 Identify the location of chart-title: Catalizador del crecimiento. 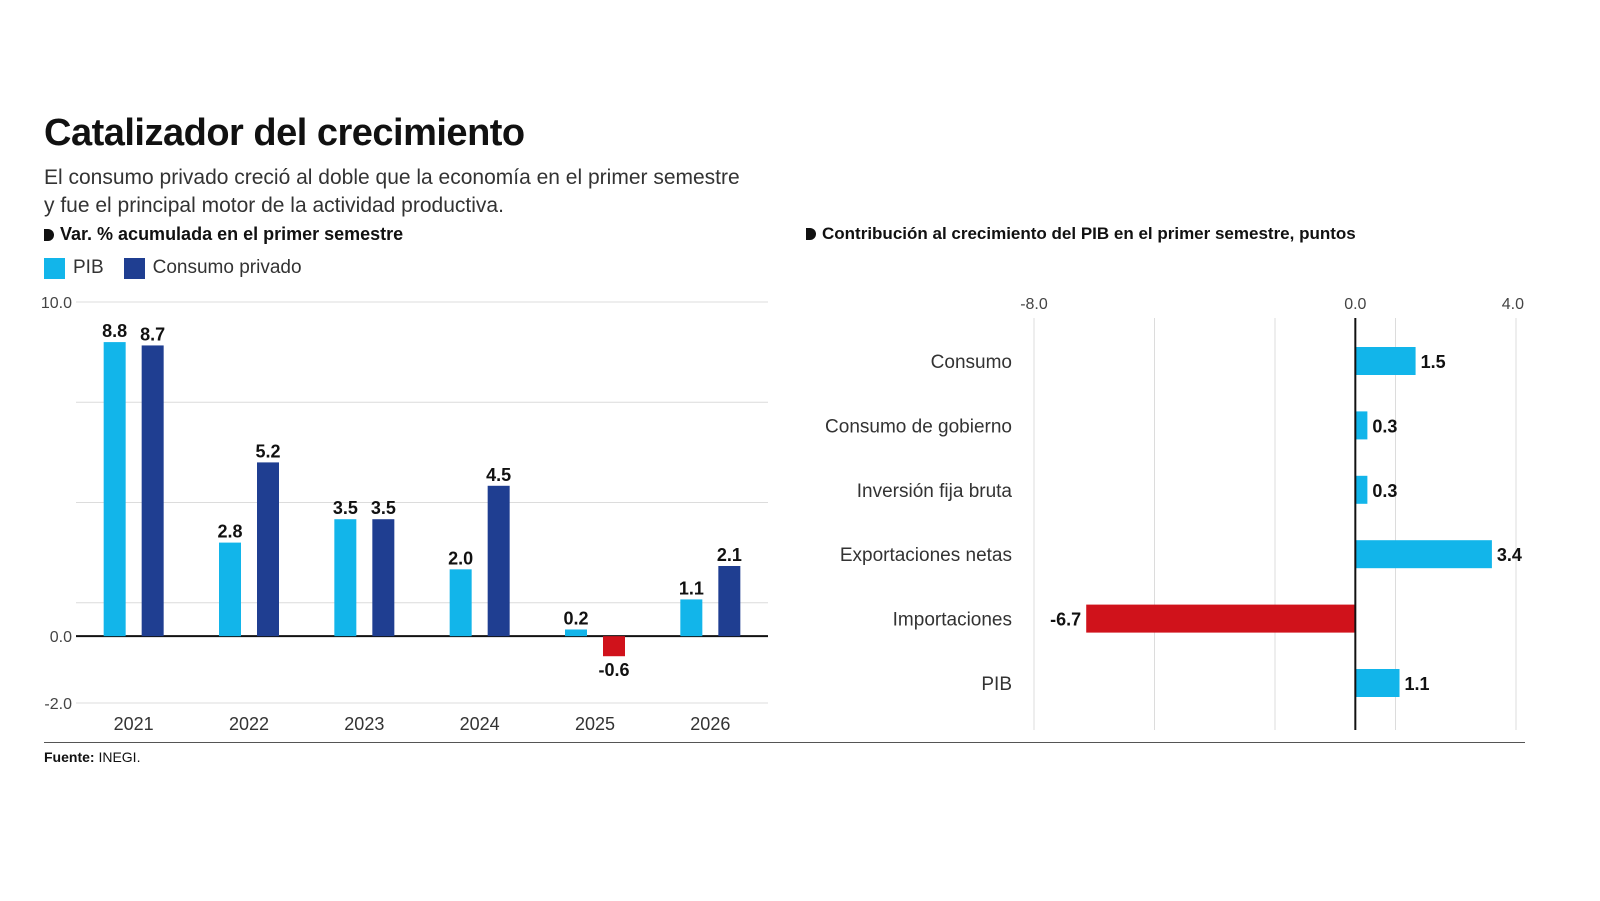
(284, 133).